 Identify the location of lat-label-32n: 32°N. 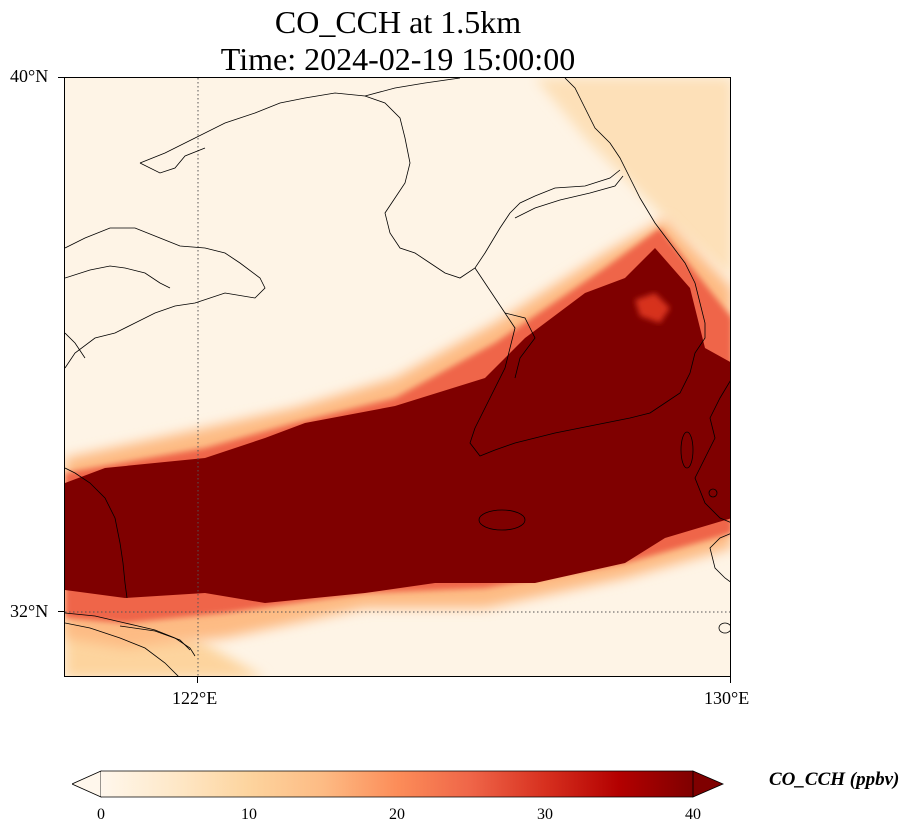
(29, 611).